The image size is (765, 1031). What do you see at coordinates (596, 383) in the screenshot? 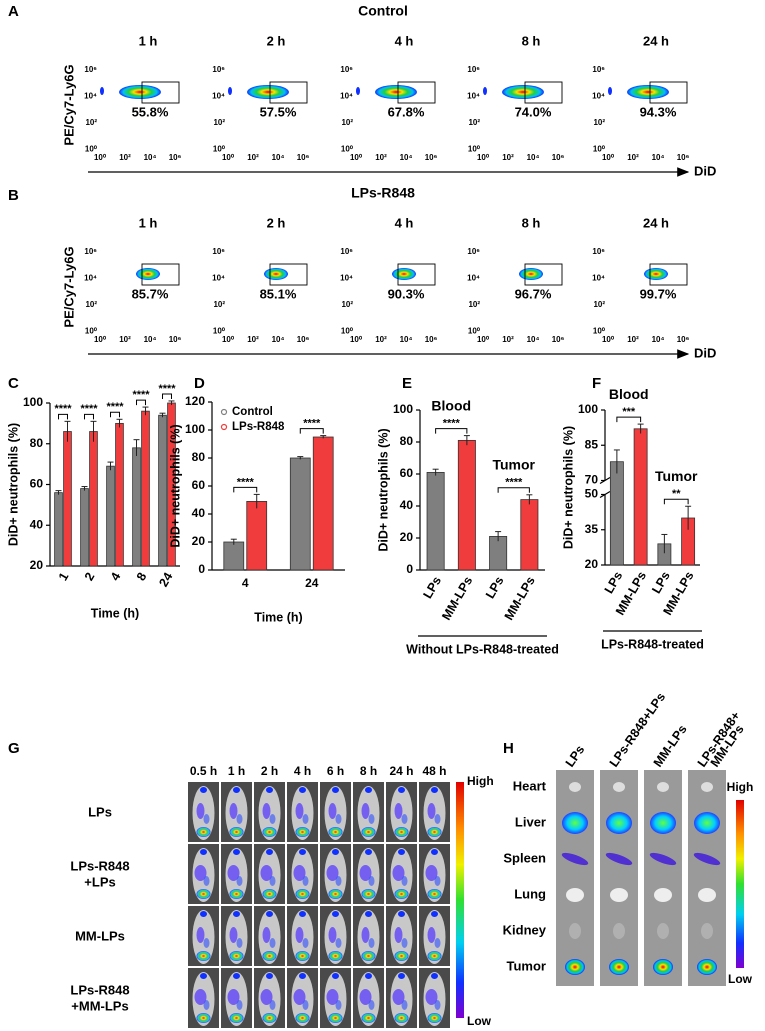
I see `panel-label: F` at bounding box center [596, 383].